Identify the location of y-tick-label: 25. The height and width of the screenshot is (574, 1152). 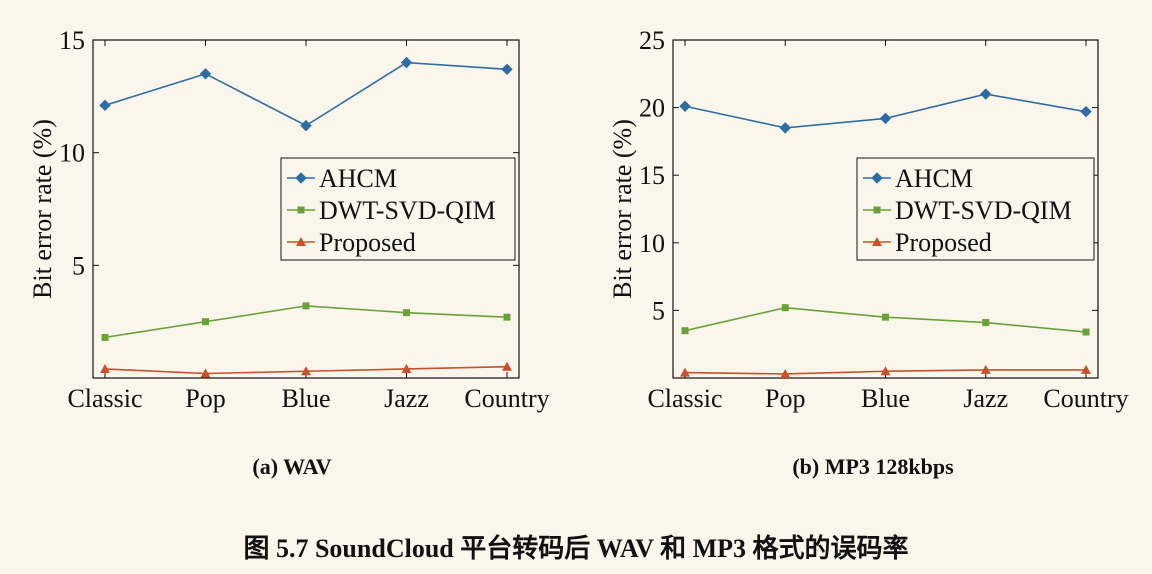
(652, 40).